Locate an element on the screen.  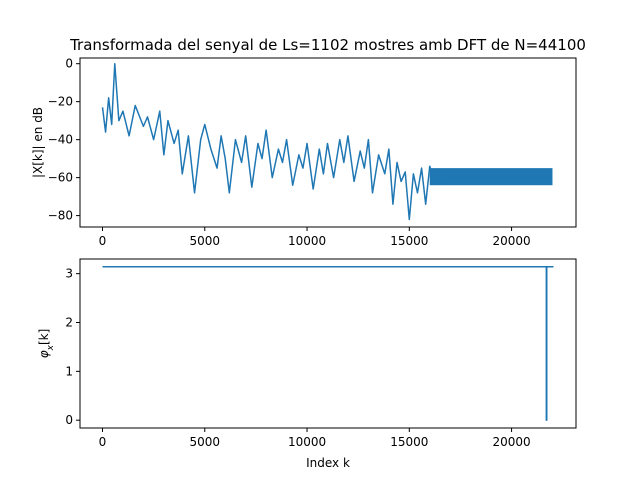
bottom-ytick-label-3: 3 is located at coordinates (69, 274).